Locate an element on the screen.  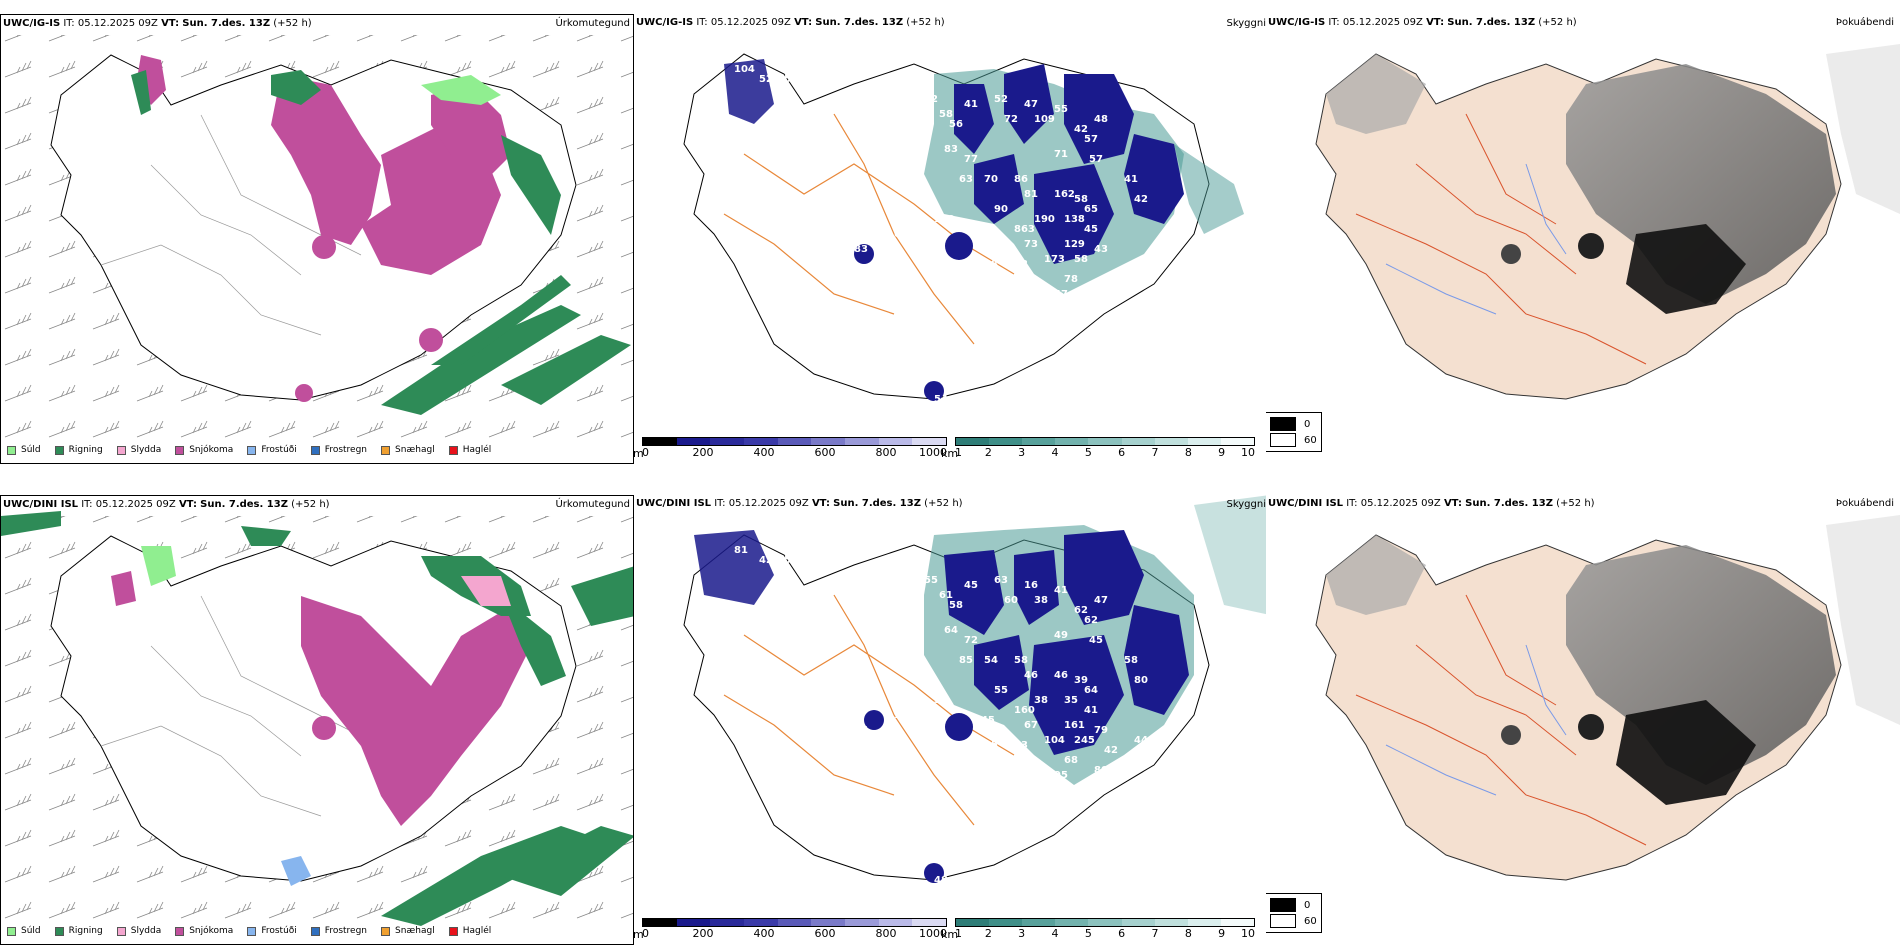
ceiling-value-label: 14 is located at coordinates (1021, 314).